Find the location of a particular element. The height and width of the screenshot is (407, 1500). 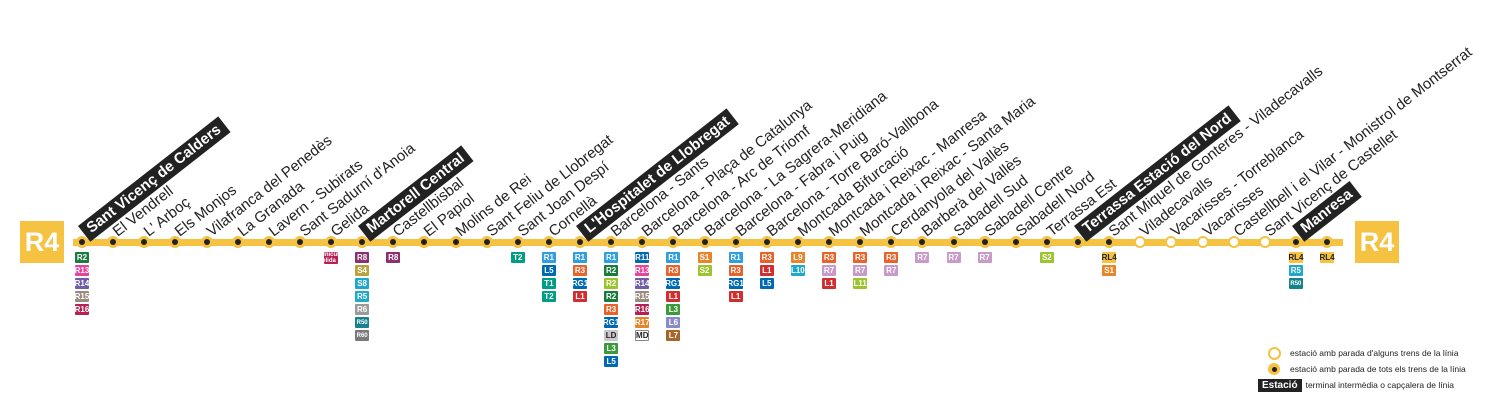

connection-badge: R13 is located at coordinates (82, 270).